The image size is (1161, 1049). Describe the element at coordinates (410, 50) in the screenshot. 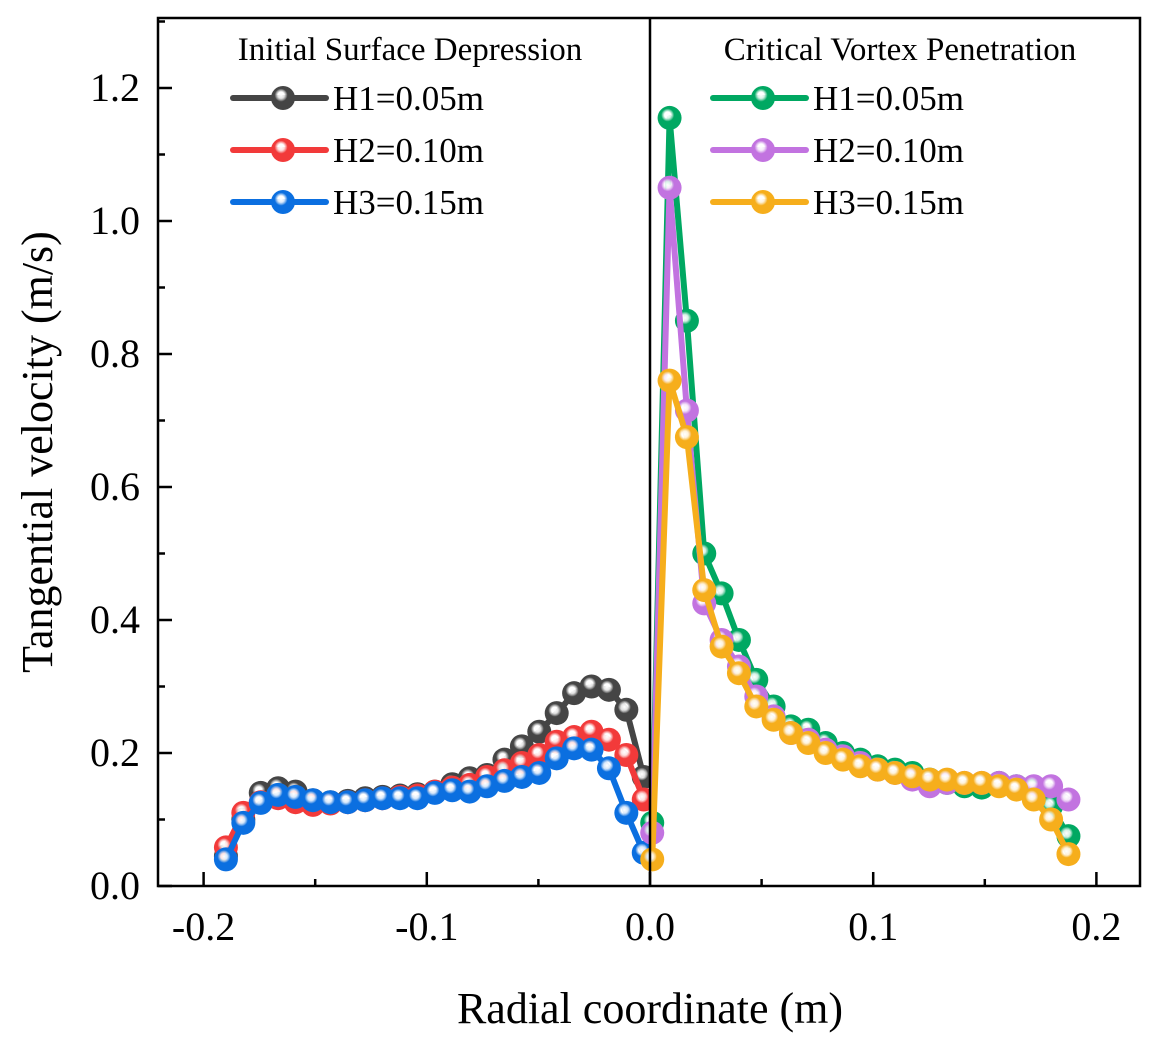

I see `legend-title-left: Initial Surface Depression` at that location.